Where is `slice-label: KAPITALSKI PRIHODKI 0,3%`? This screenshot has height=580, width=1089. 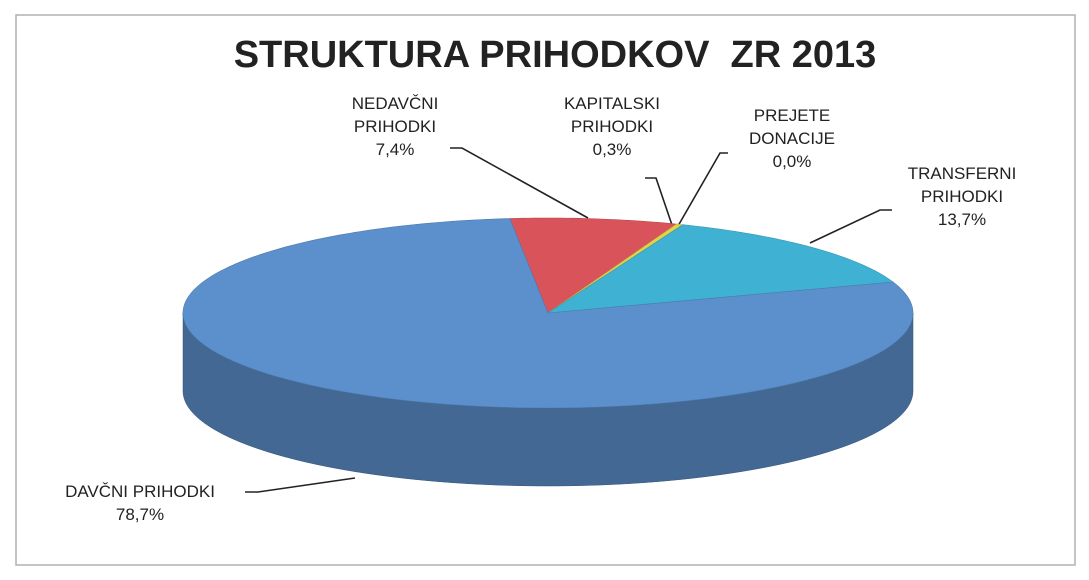
slice-label: KAPITALSKI PRIHODKI 0,3% is located at coordinates (612, 126).